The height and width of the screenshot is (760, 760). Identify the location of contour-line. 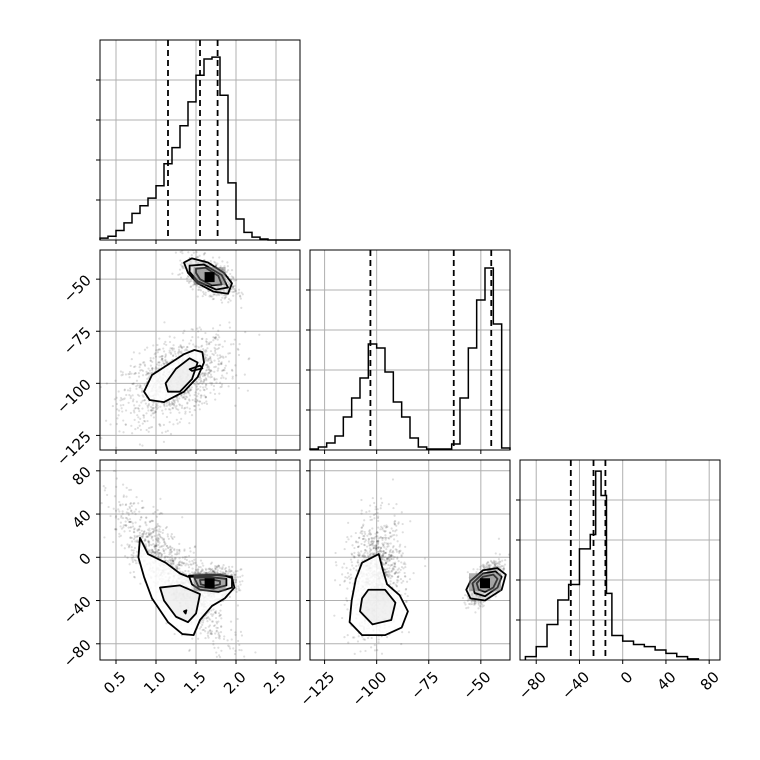
(186, 586).